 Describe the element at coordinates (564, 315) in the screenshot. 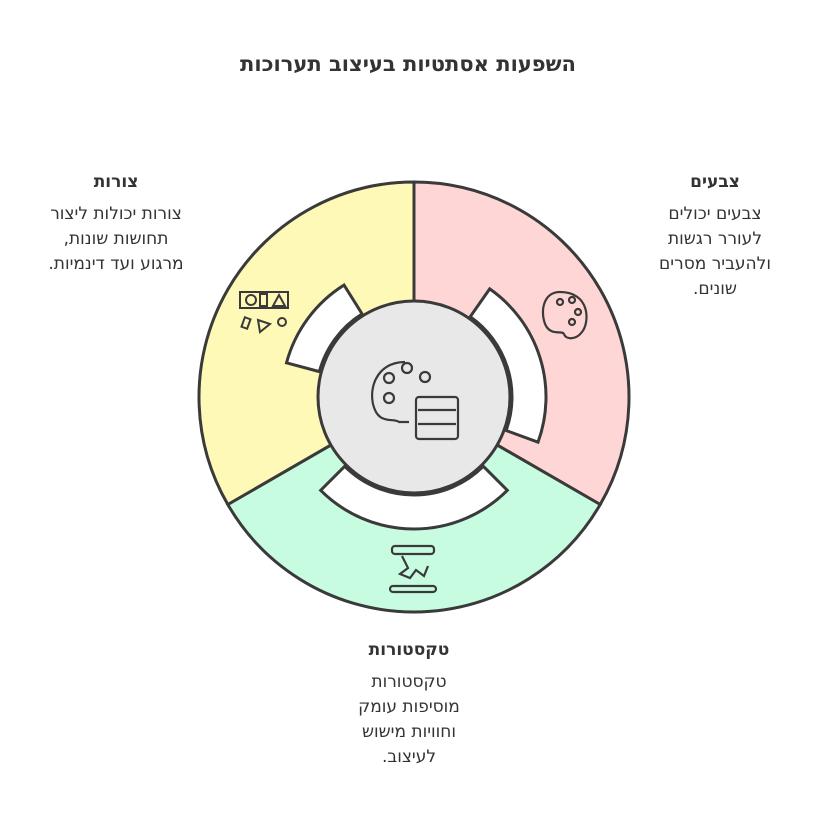

I see `palette-icon` at that location.